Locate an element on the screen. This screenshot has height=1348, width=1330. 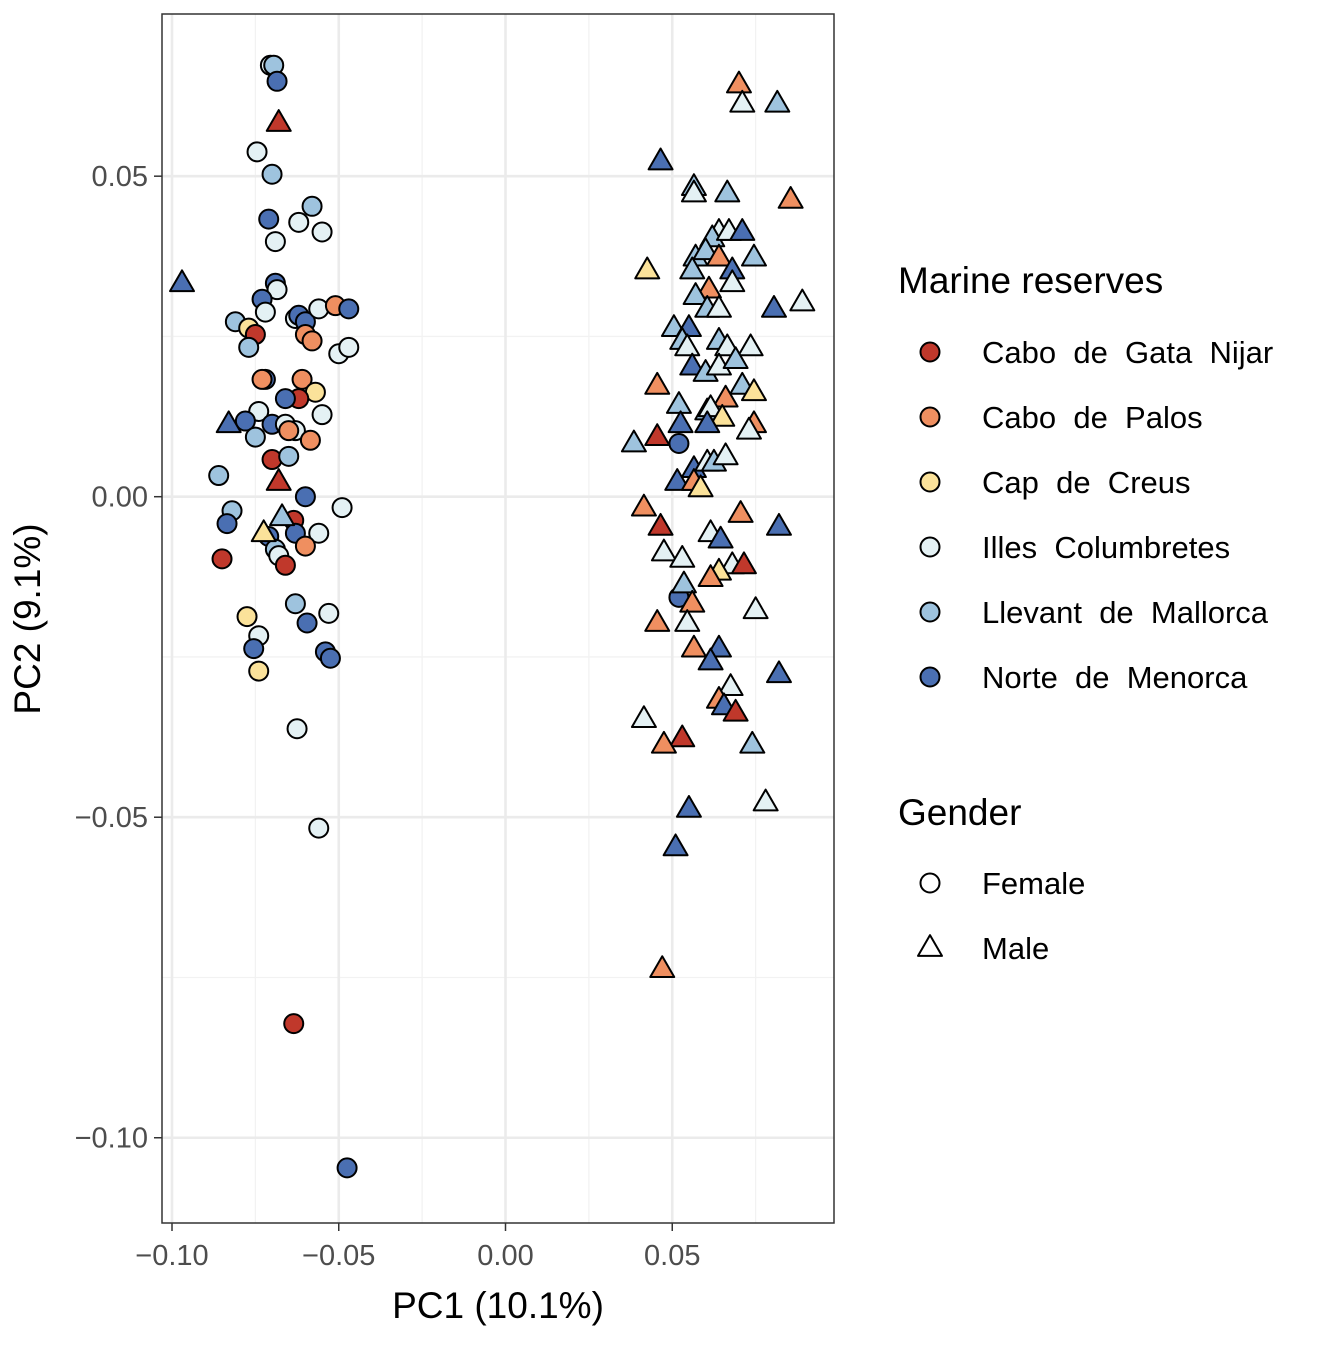
legend-label-F: Female is located at coordinates (1033, 883).